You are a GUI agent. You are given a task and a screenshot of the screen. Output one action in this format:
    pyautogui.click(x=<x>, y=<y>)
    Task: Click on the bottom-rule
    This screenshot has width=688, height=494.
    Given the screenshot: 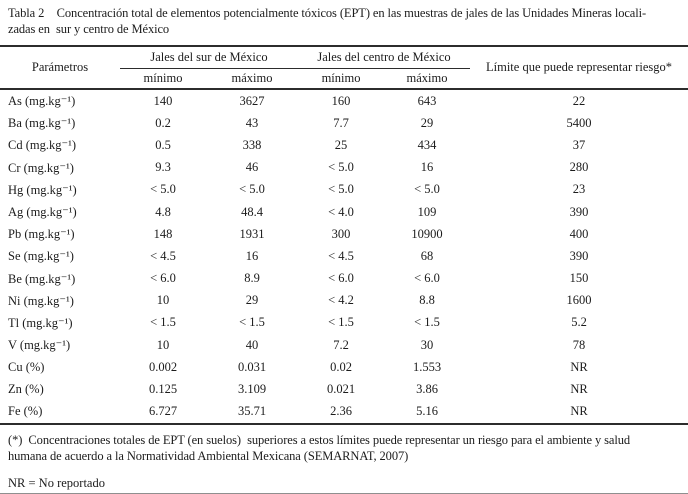 What is the action you would take?
    pyautogui.click(x=344, y=493)
    